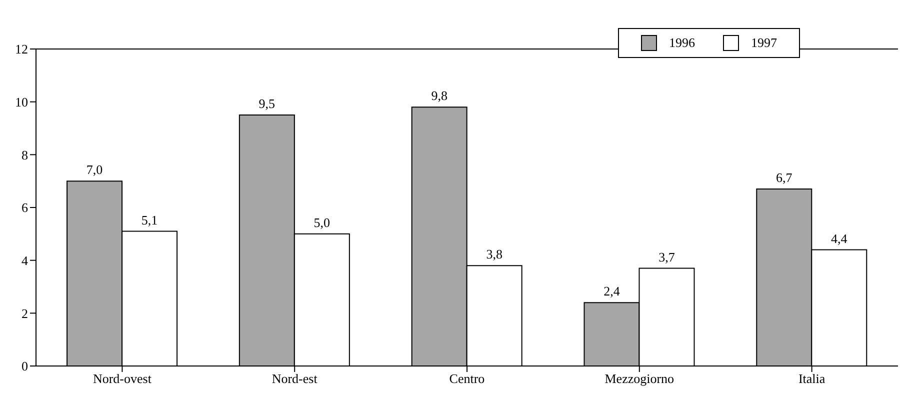 This screenshot has height=400, width=908. Describe the element at coordinates (21, 102) in the screenshot. I see `y-tick-label: 10` at that location.